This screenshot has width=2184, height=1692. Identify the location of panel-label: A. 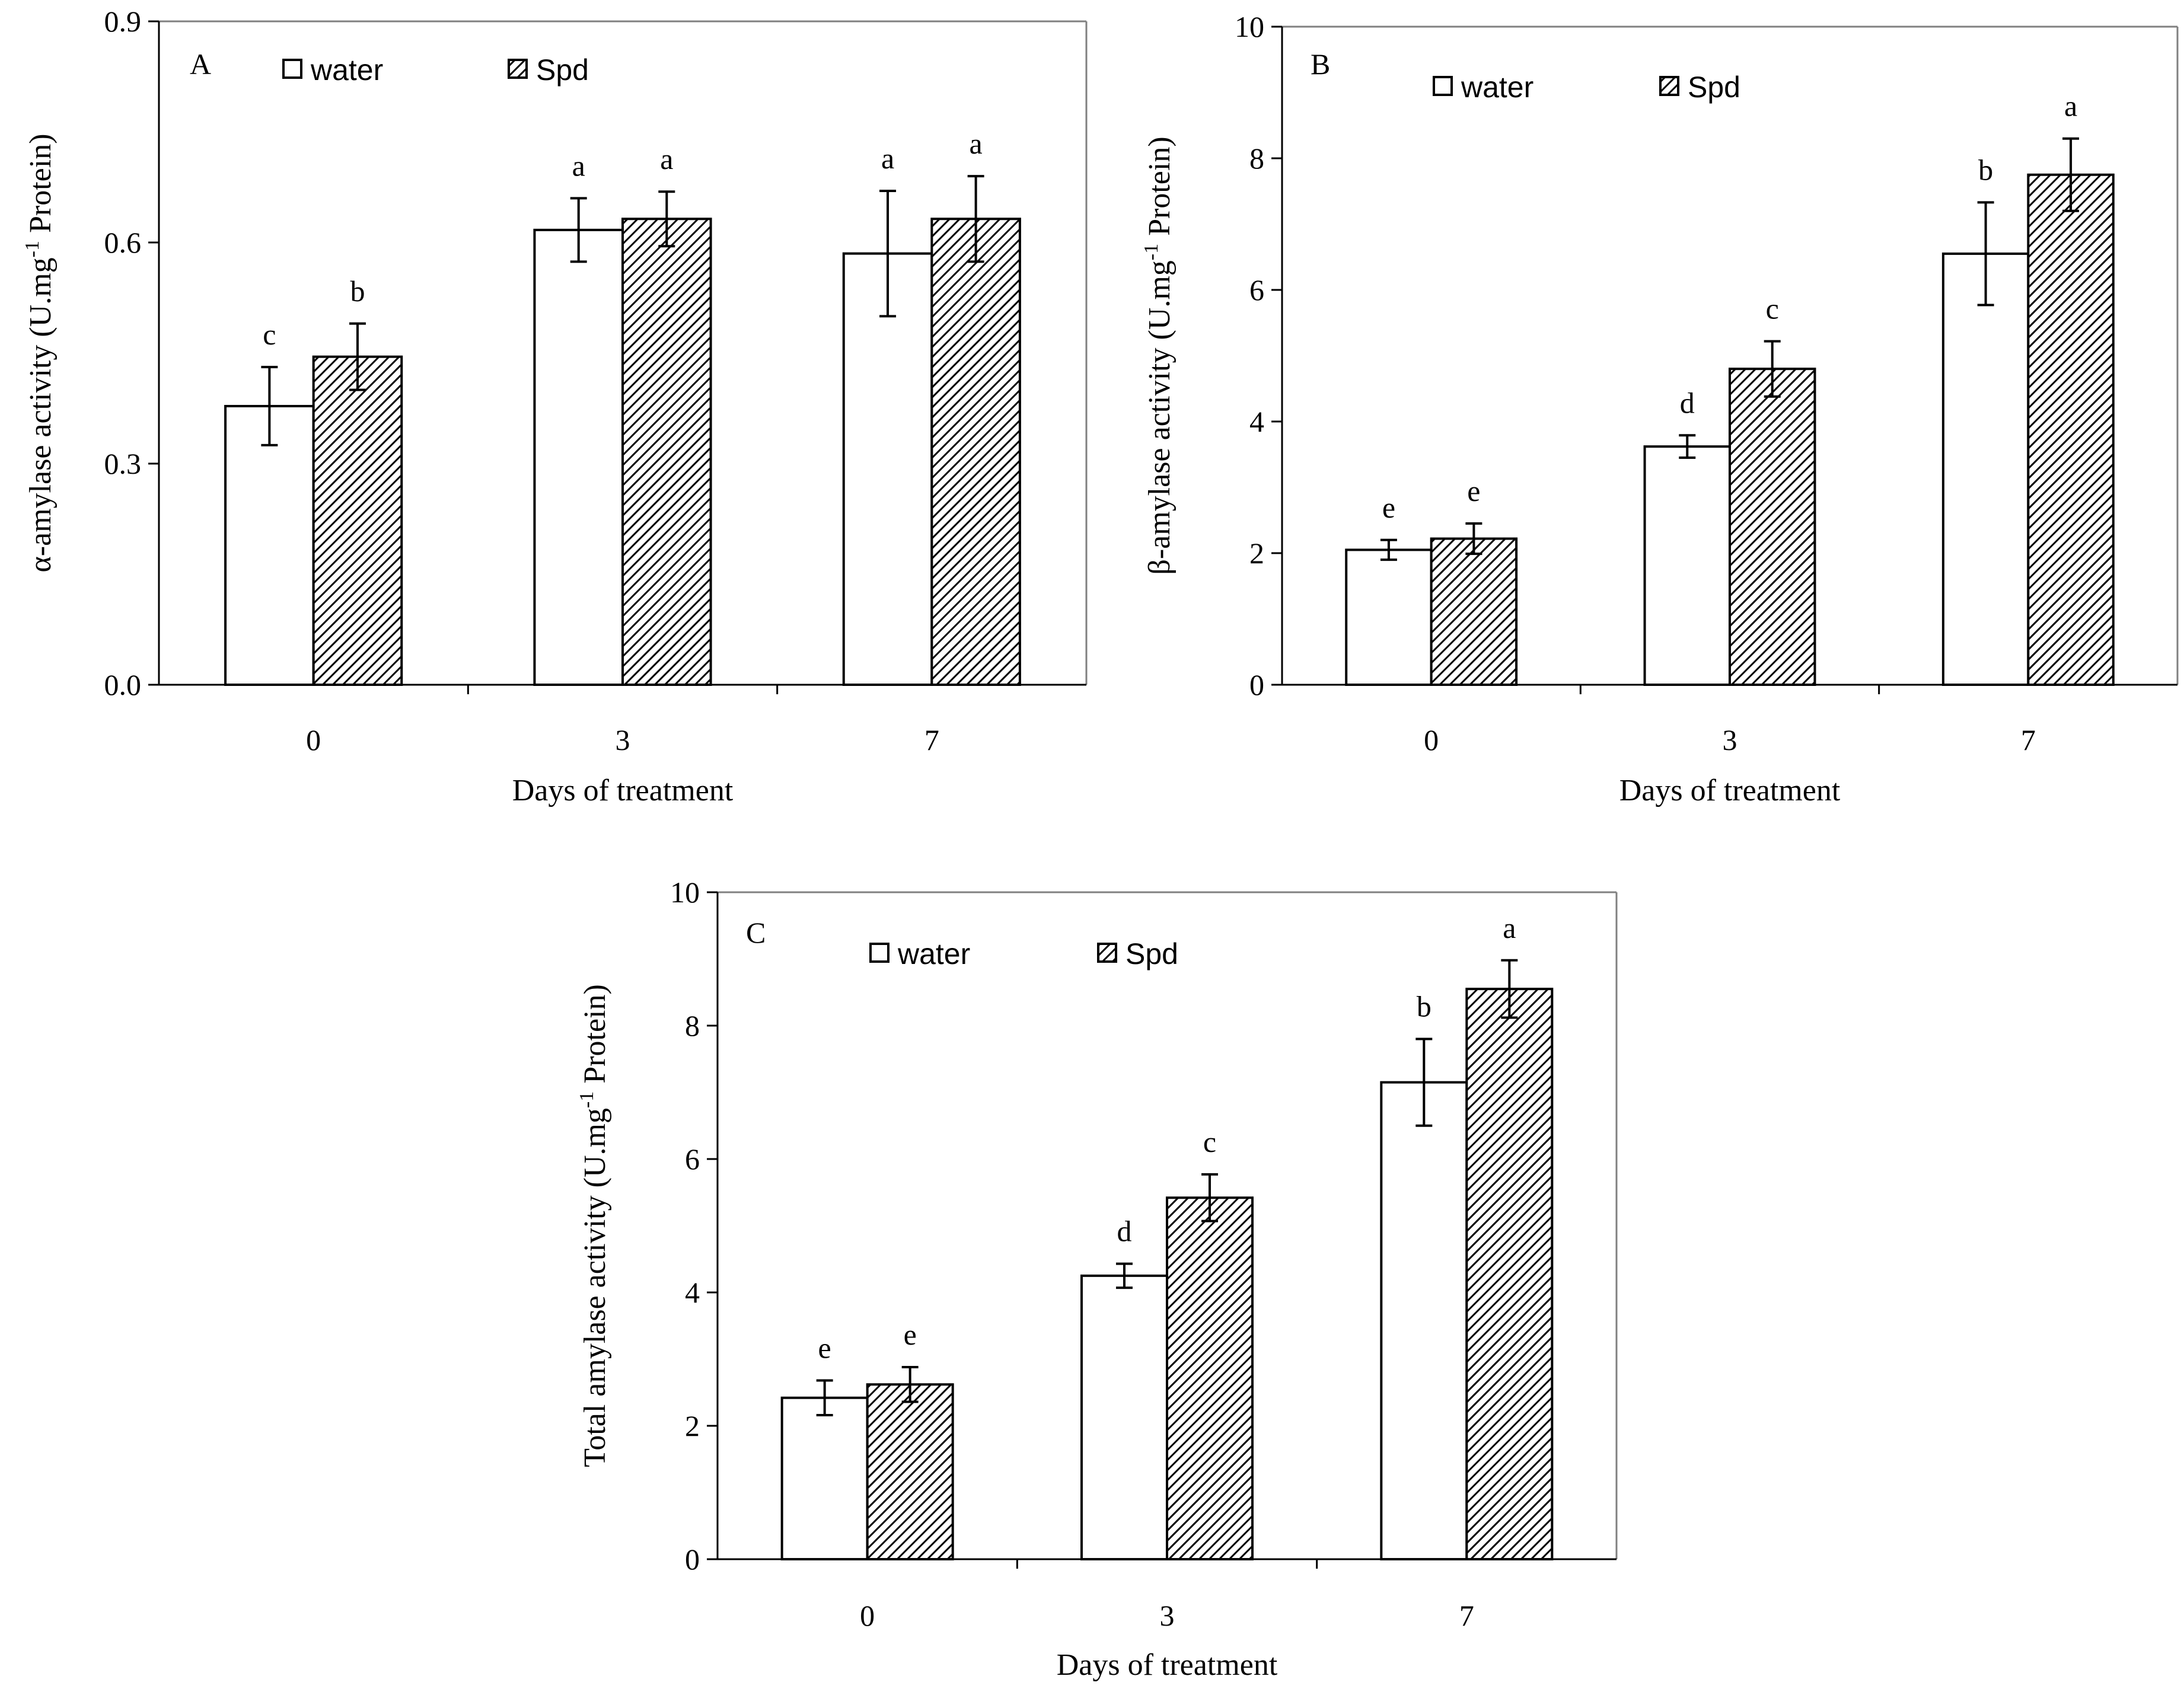
(200, 64).